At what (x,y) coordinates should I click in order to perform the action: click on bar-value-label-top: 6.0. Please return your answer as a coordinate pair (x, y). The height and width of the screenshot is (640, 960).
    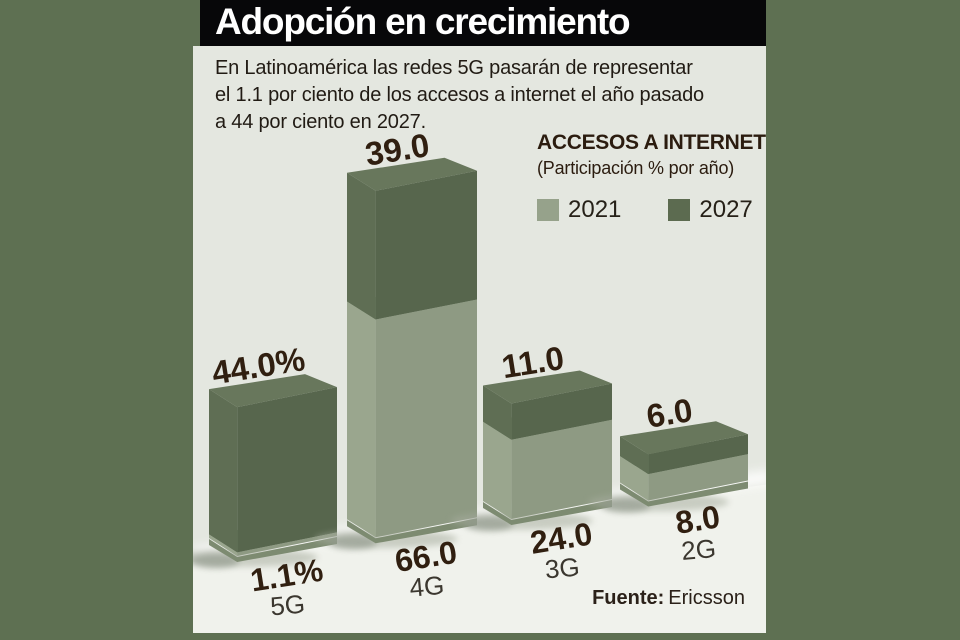
    Looking at the image, I should click on (669, 413).